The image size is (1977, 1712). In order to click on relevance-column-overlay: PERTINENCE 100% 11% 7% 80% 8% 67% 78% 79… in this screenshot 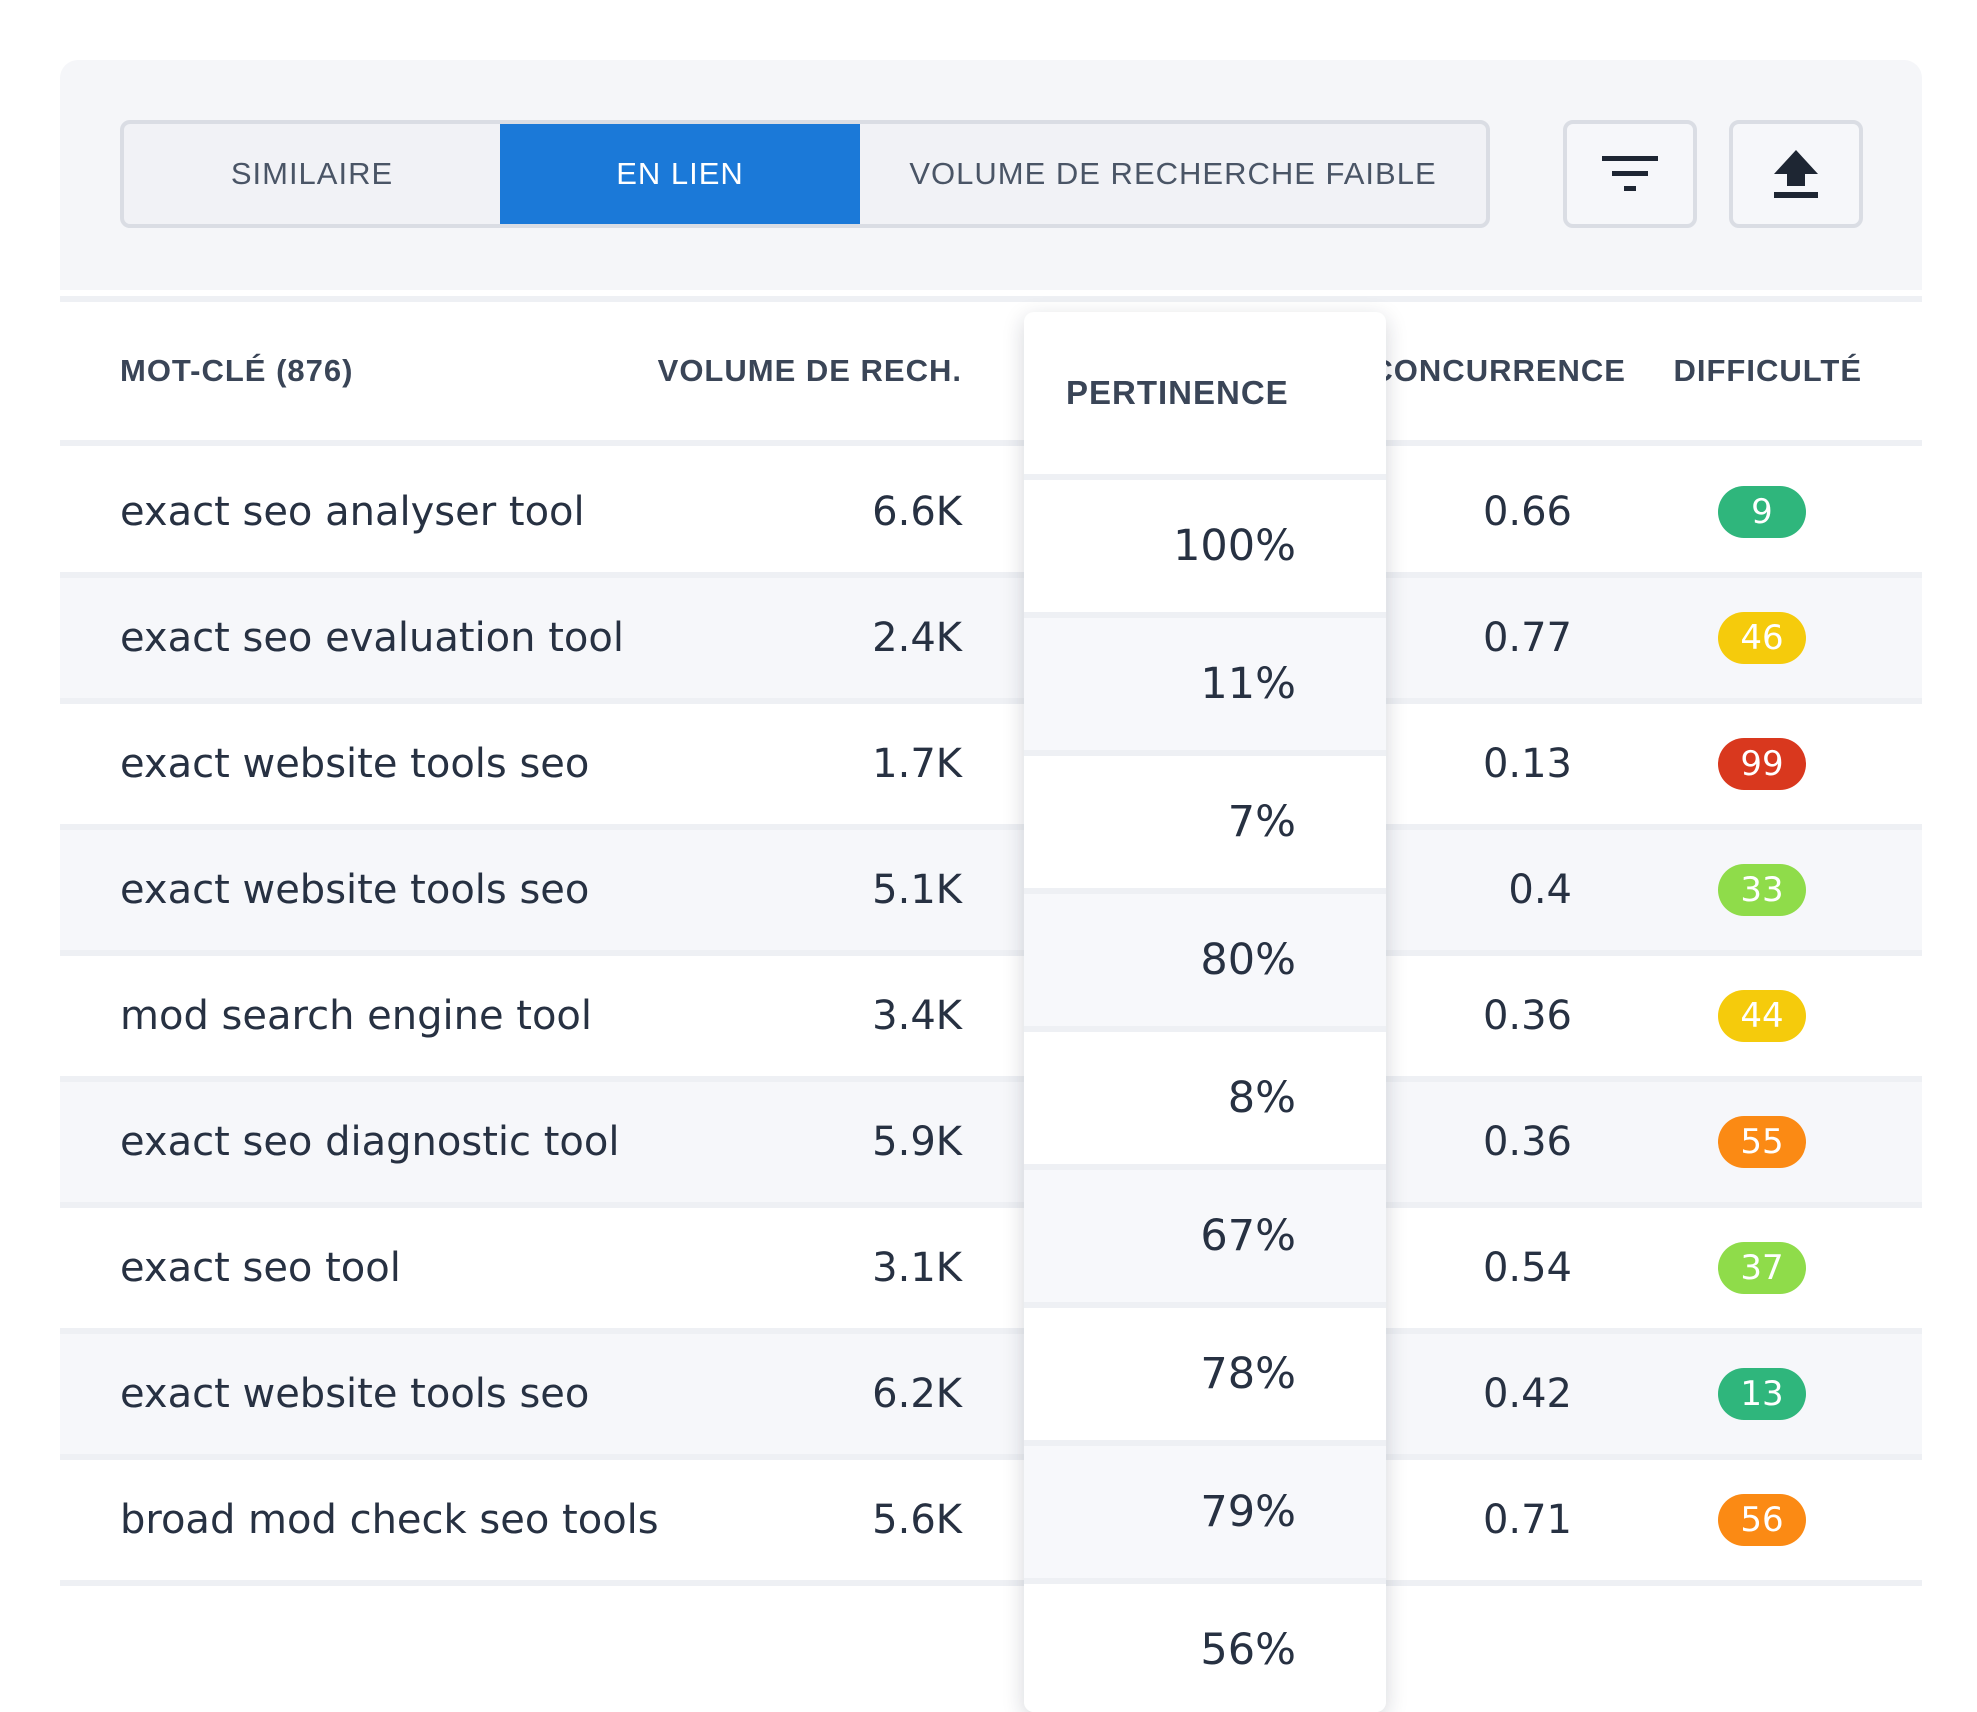, I will do `click(1205, 1012)`.